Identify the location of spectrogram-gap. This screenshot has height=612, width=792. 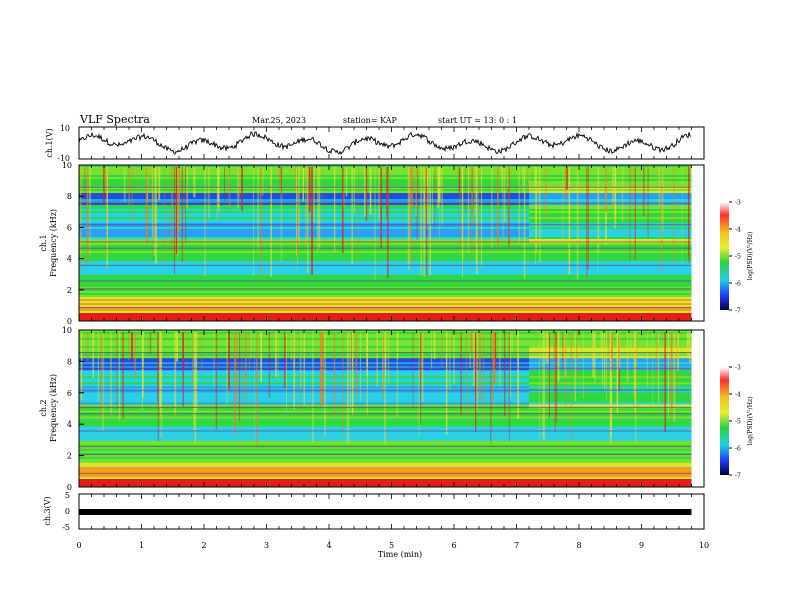
(697, 243).